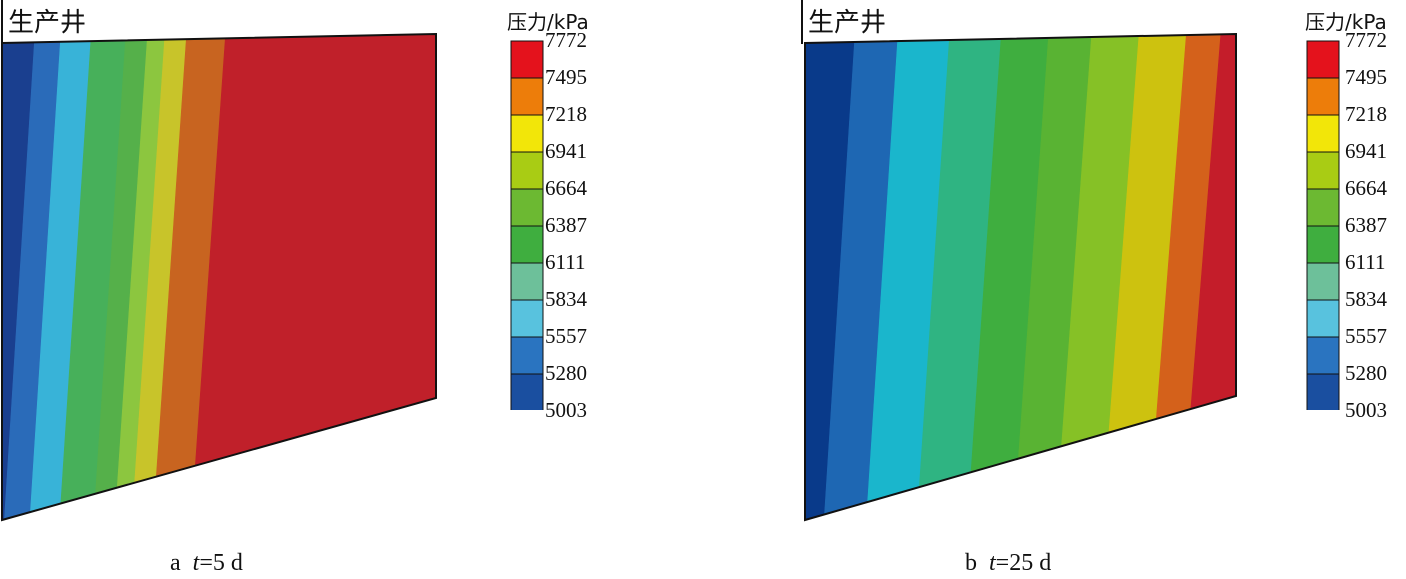  Describe the element at coordinates (315, 250) in the screenshot. I see `pressure-band` at that location.